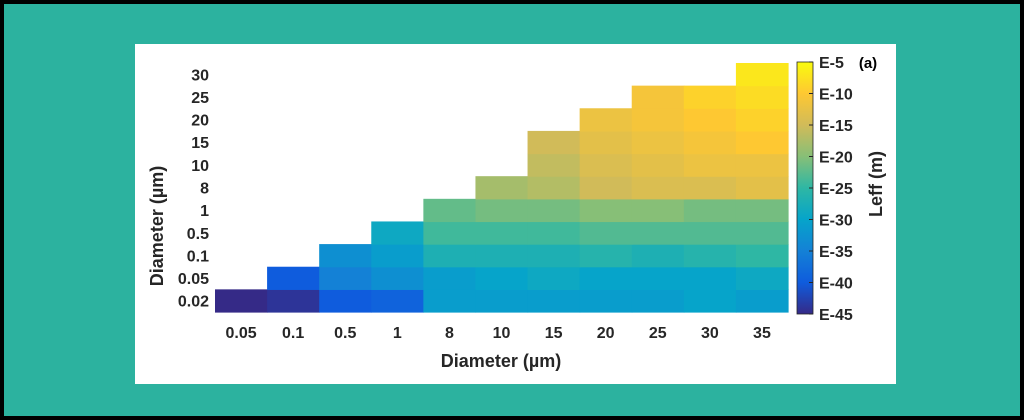 This screenshot has height=420, width=1024. What do you see at coordinates (831, 189) in the screenshot?
I see `colorbar-tick-labels: E-5 E-10 E-15 E-20 E-25 E-30 E-35 E-40 E-45` at bounding box center [831, 189].